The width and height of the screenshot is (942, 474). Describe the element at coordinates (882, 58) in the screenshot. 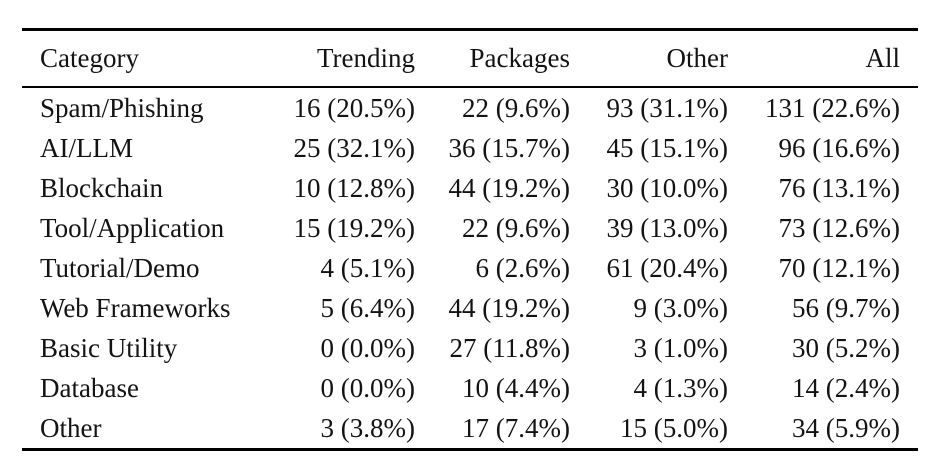

I see `column-header-all: All` at that location.